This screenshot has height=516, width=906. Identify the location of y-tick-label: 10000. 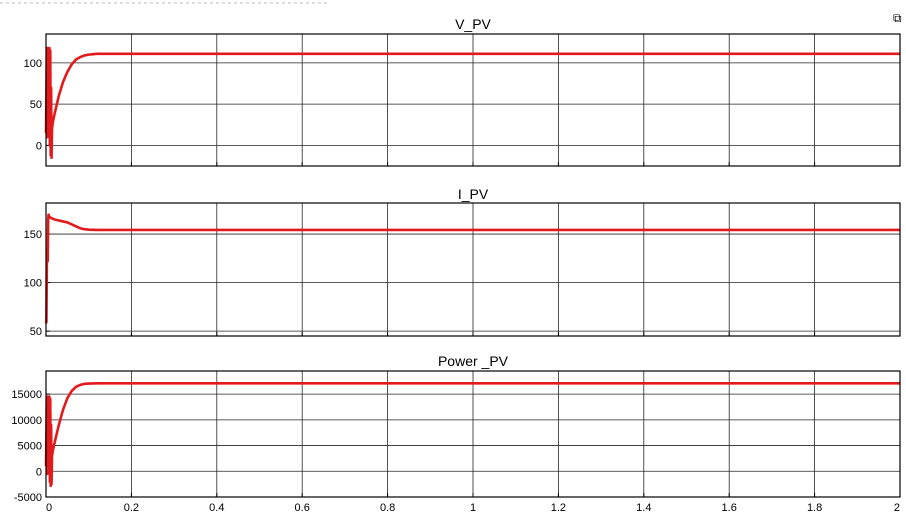
(26, 421).